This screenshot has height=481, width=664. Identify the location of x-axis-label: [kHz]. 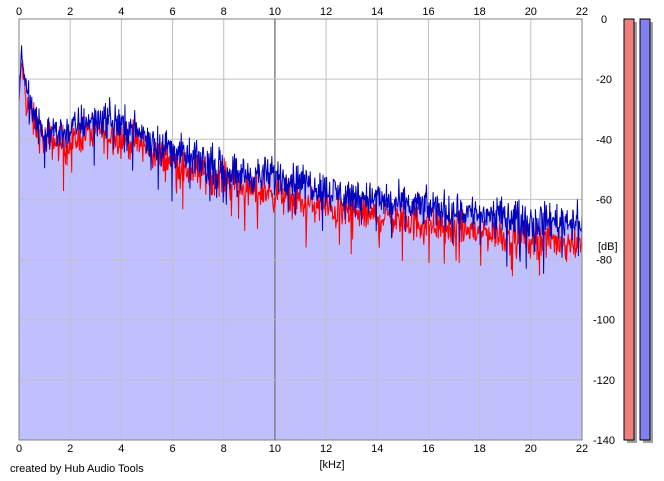
(331, 465).